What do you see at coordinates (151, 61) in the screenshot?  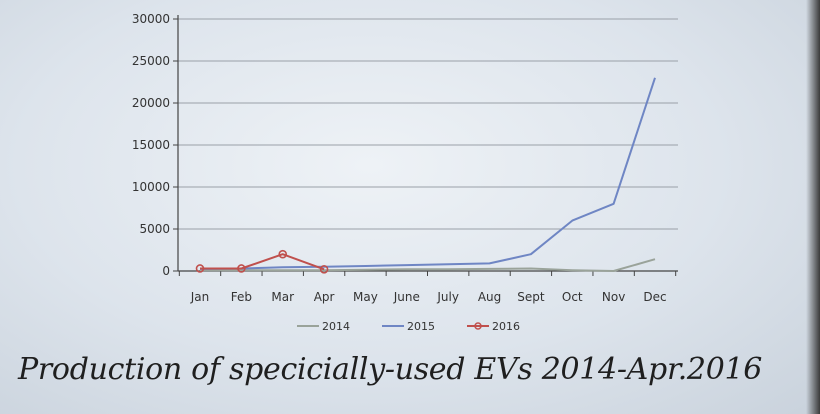 I see `y-tick-label: 25000` at bounding box center [151, 61].